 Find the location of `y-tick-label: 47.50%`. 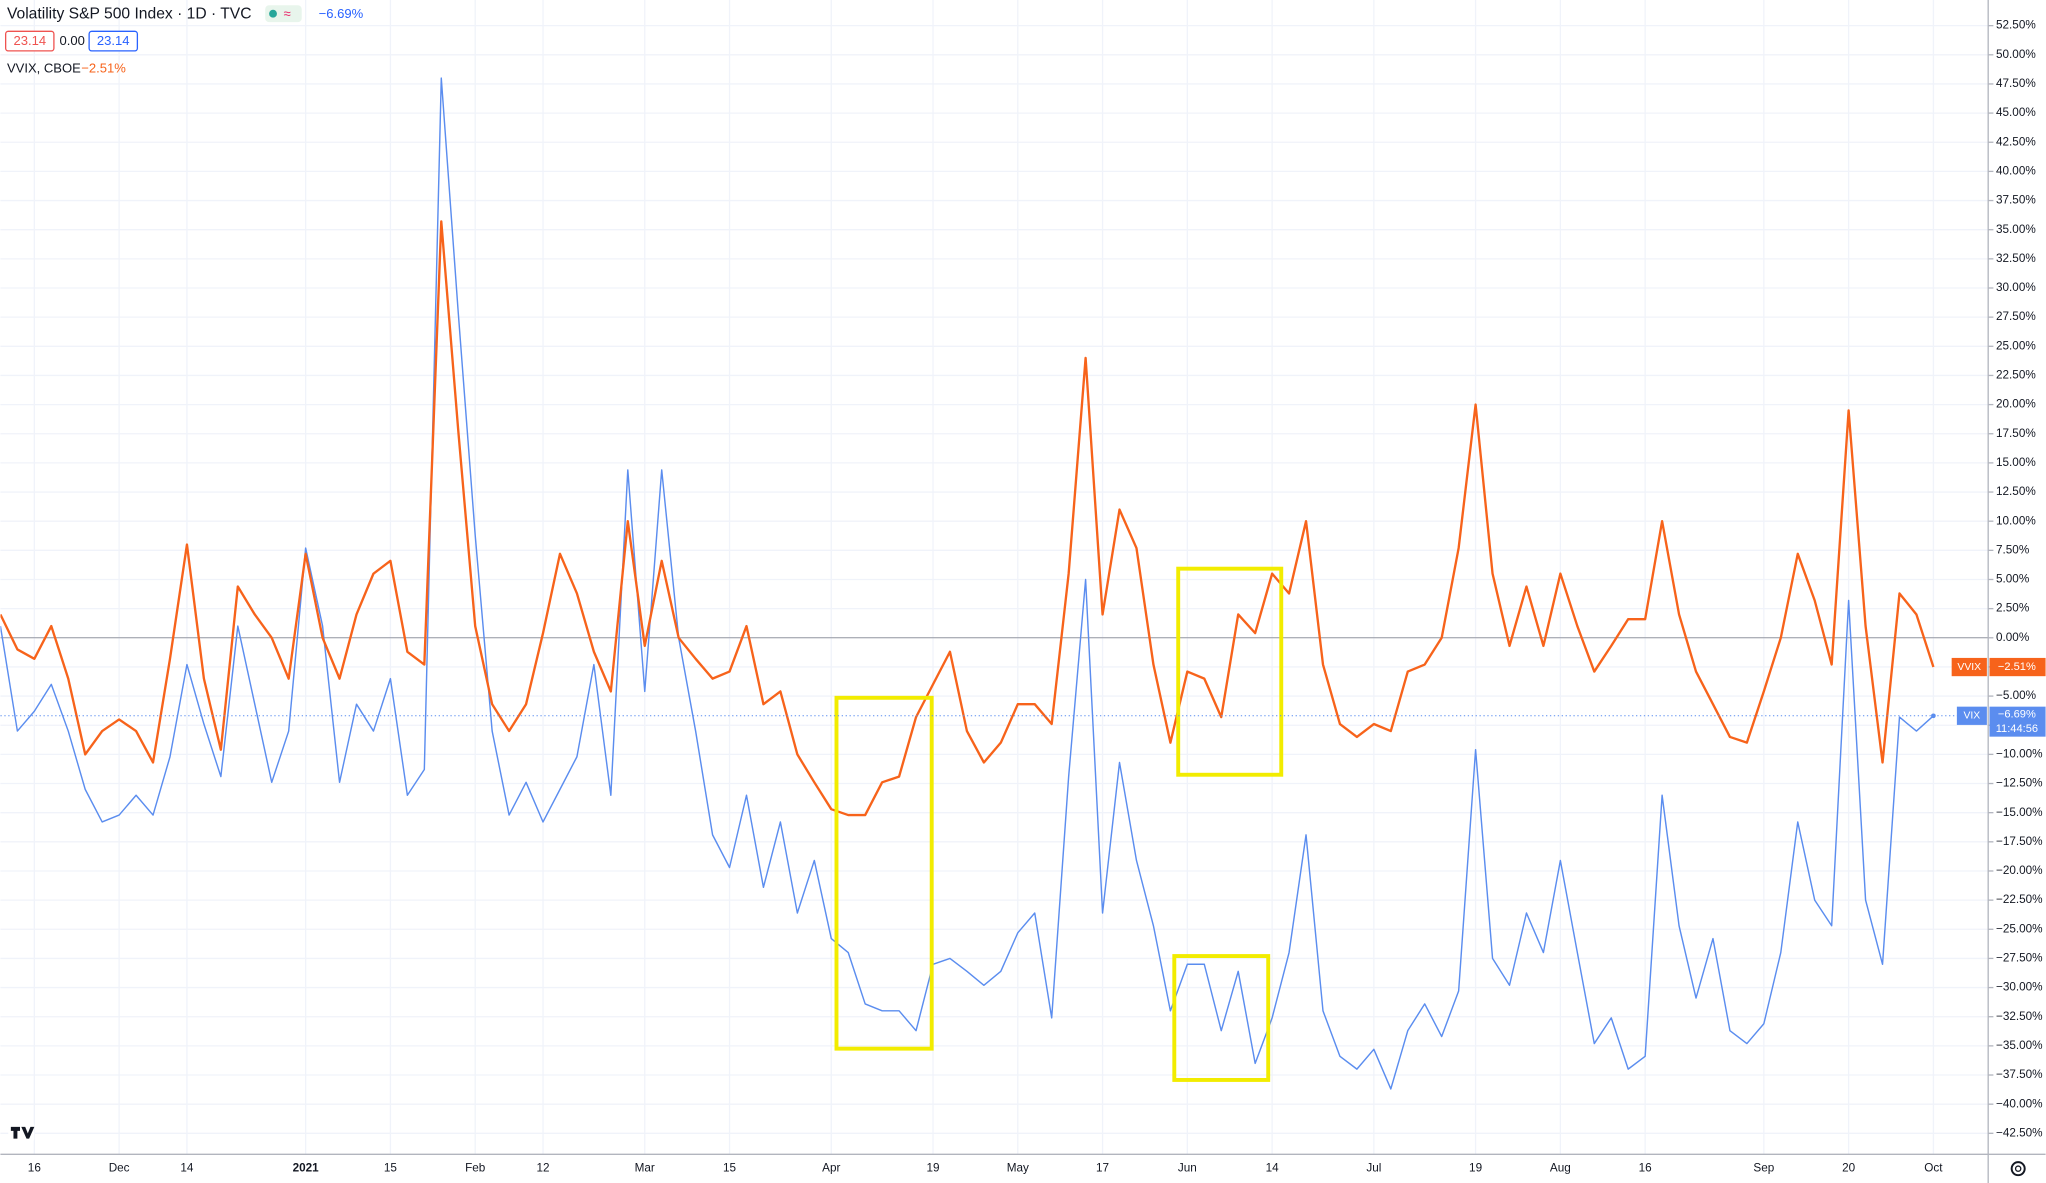

y-tick-label: 47.50% is located at coordinates (2016, 83).